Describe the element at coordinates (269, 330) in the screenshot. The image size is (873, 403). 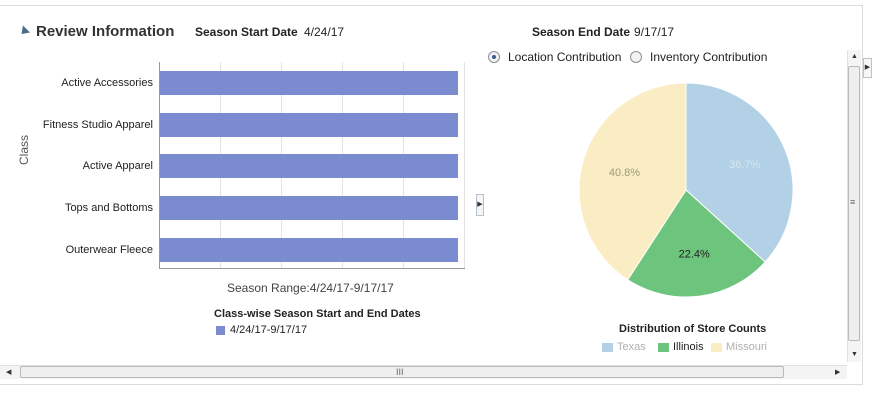
I see `bar-legend-label: 4/24/17-9/17/17` at that location.